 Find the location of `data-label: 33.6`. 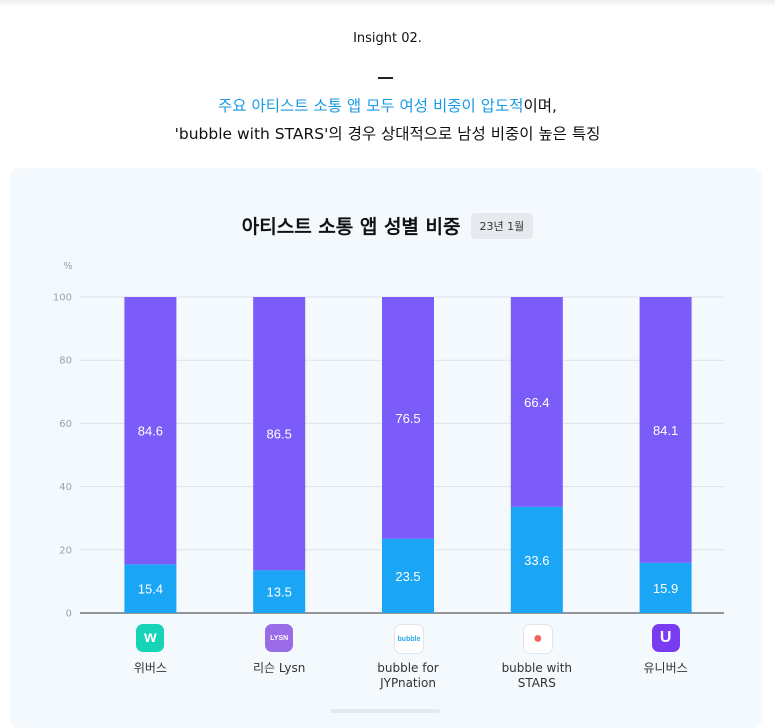

data-label: 33.6 is located at coordinates (536, 560).